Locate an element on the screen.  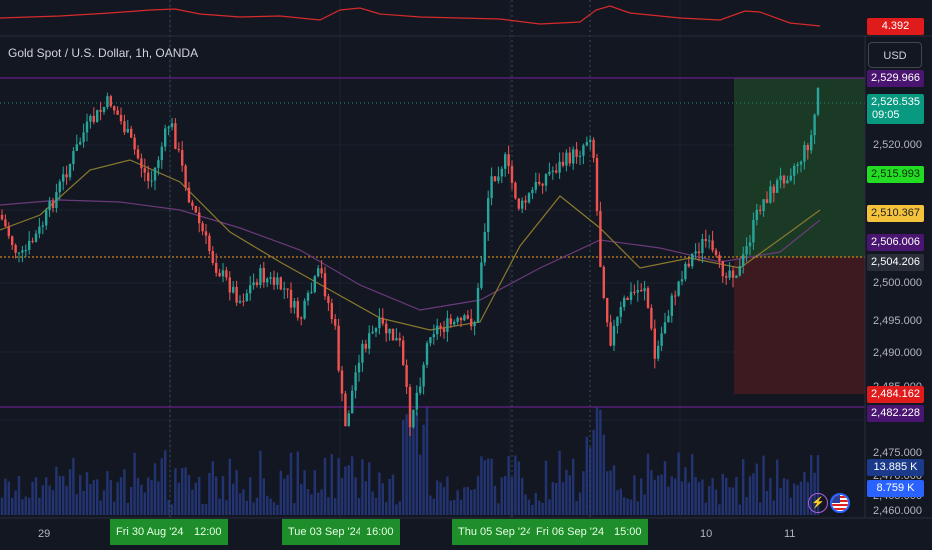
us-flag-icon is located at coordinates (840, 503).